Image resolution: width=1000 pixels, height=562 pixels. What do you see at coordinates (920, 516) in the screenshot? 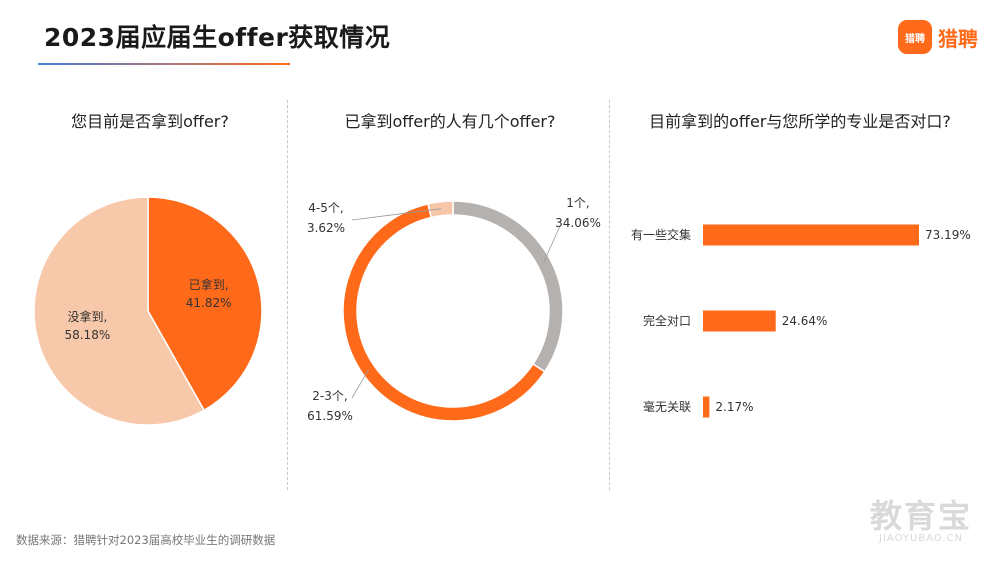
I see `watermark-main: 教育宝` at bounding box center [920, 516].